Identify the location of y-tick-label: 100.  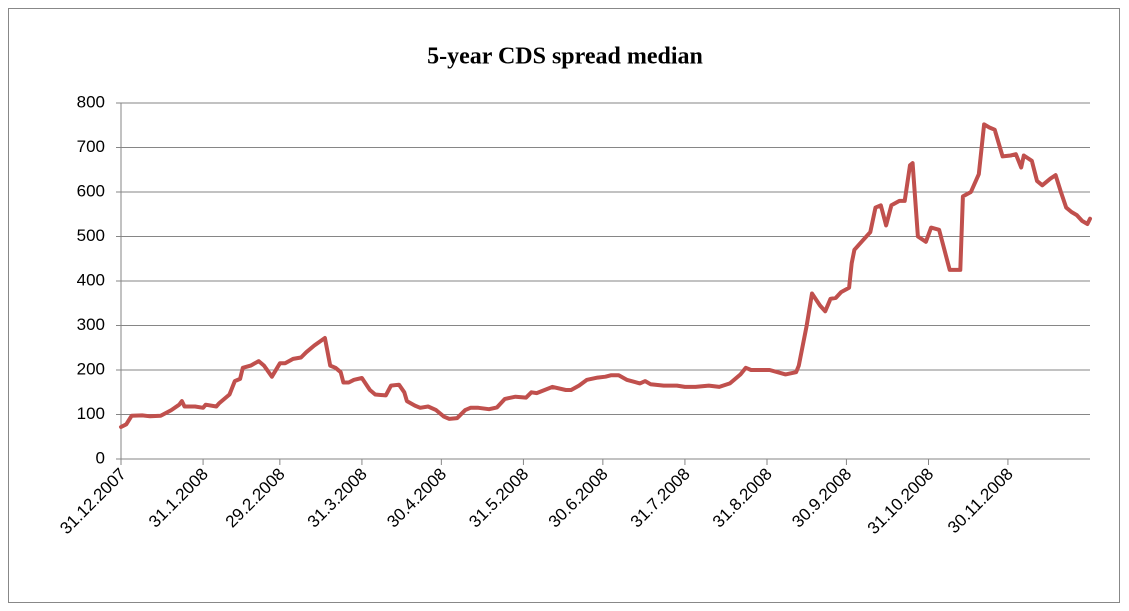
(91, 413).